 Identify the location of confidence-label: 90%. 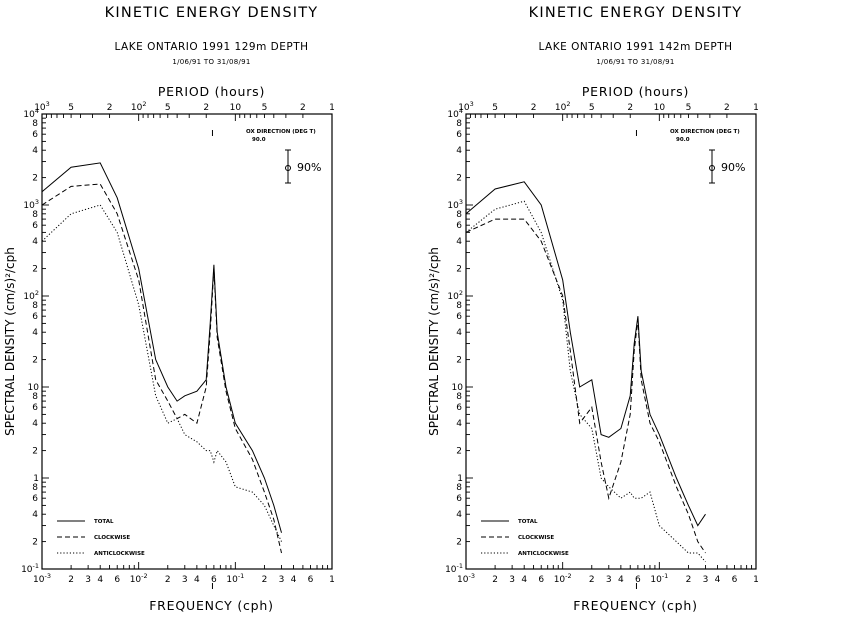
(733, 167).